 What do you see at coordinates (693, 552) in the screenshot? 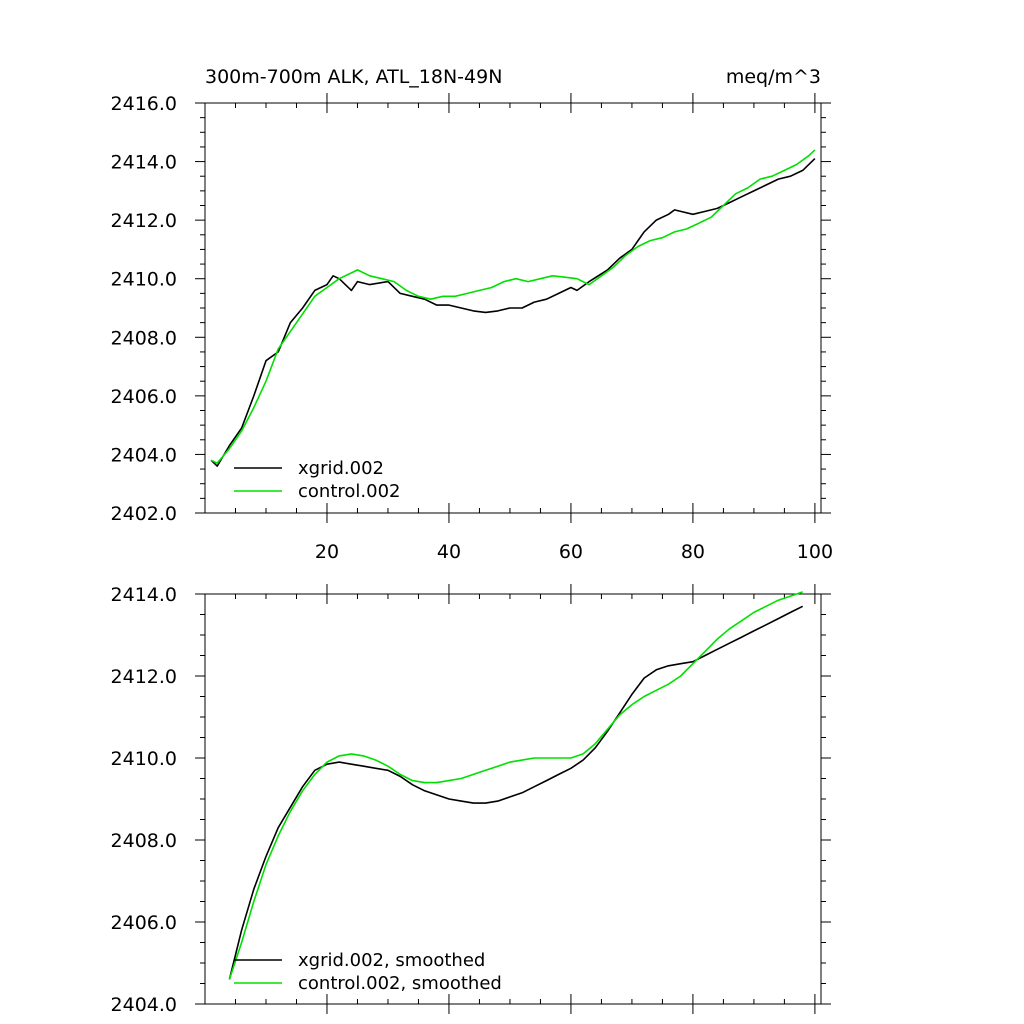
I see `x-tick-label: 80` at bounding box center [693, 552].